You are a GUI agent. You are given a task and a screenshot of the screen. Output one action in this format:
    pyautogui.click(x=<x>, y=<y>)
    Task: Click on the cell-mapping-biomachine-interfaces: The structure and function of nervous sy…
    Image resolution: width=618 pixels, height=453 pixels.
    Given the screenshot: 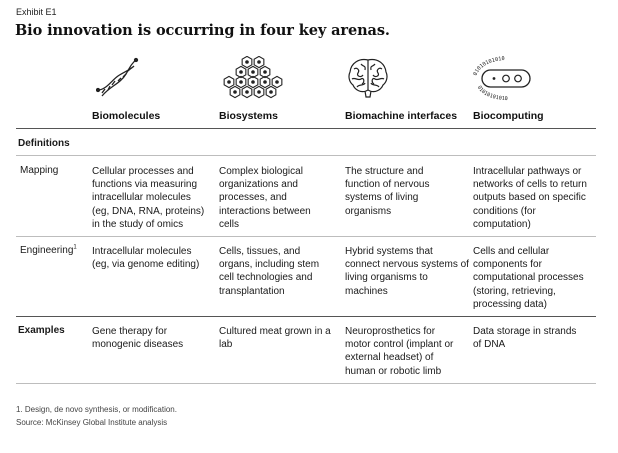 What is the action you would take?
    pyautogui.click(x=387, y=191)
    